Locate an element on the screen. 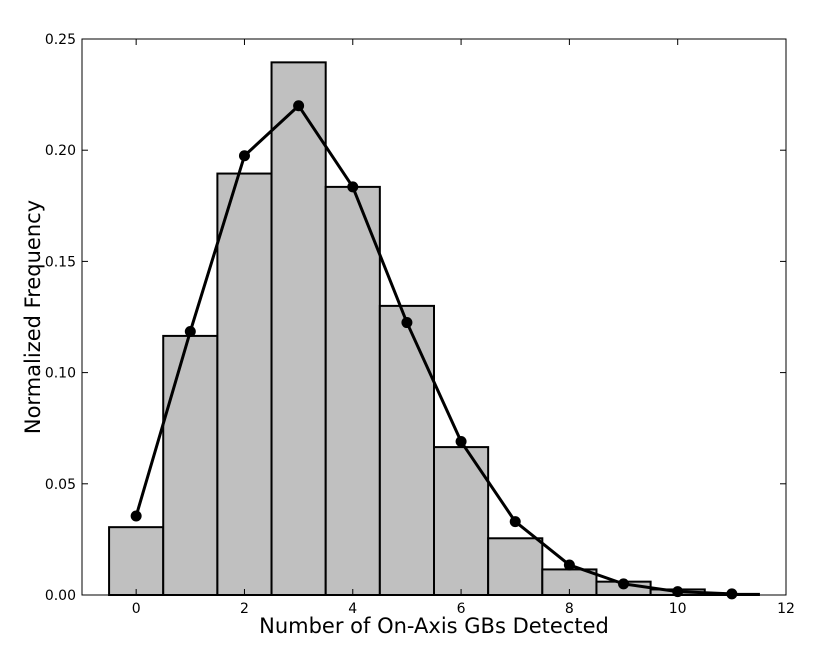 This screenshot has width=830, height=661. y-tick-label: 0.05 is located at coordinates (60, 485).